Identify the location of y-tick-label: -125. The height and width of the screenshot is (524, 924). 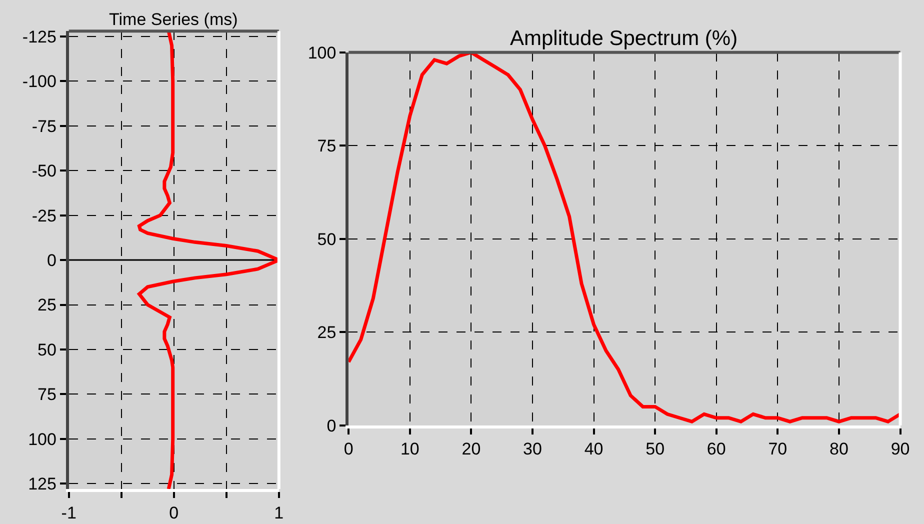
(39, 36).